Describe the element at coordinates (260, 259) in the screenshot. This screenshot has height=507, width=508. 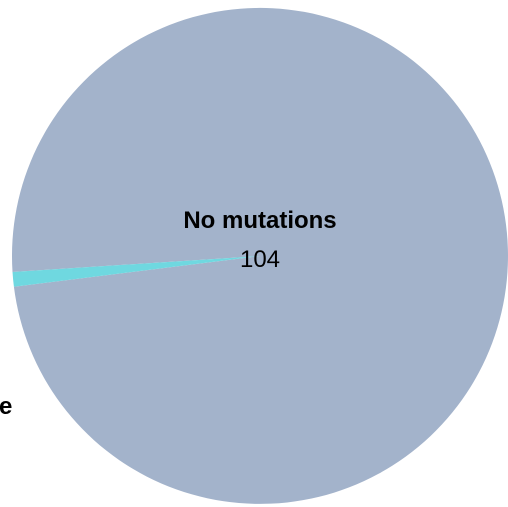
I see `pie-slice-label-value: 104` at that location.